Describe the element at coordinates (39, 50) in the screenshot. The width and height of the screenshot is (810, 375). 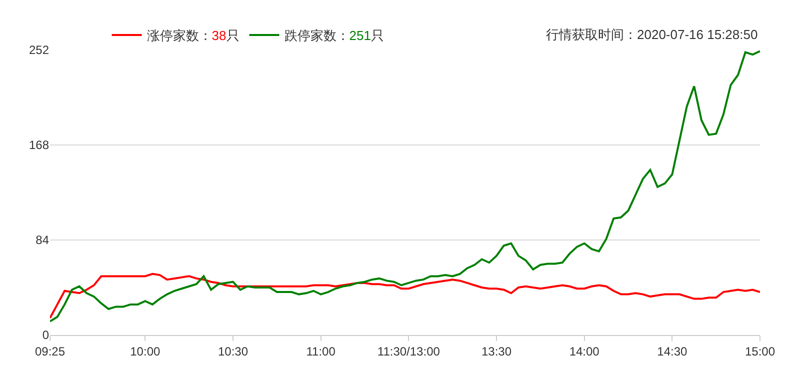
I see `y-tick-label: 252` at that location.